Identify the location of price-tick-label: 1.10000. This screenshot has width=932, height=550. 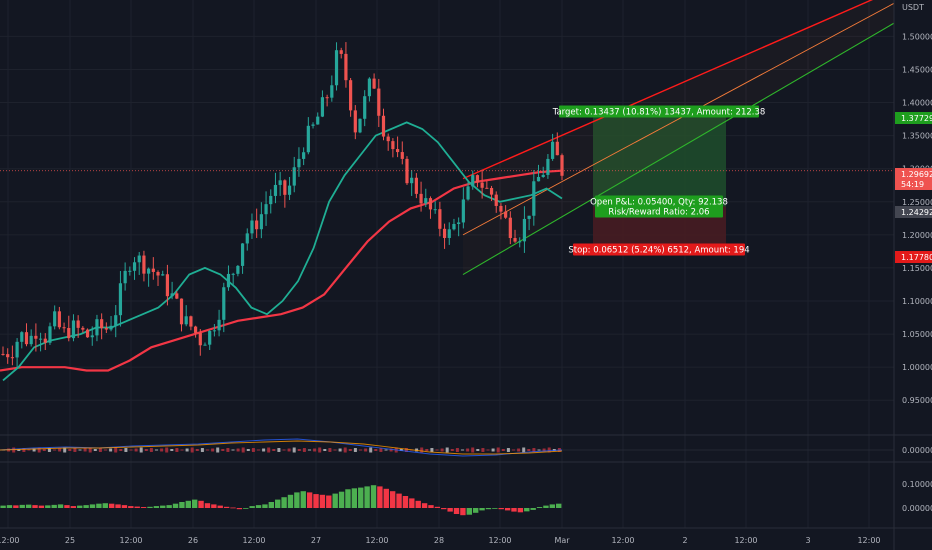
(917, 301).